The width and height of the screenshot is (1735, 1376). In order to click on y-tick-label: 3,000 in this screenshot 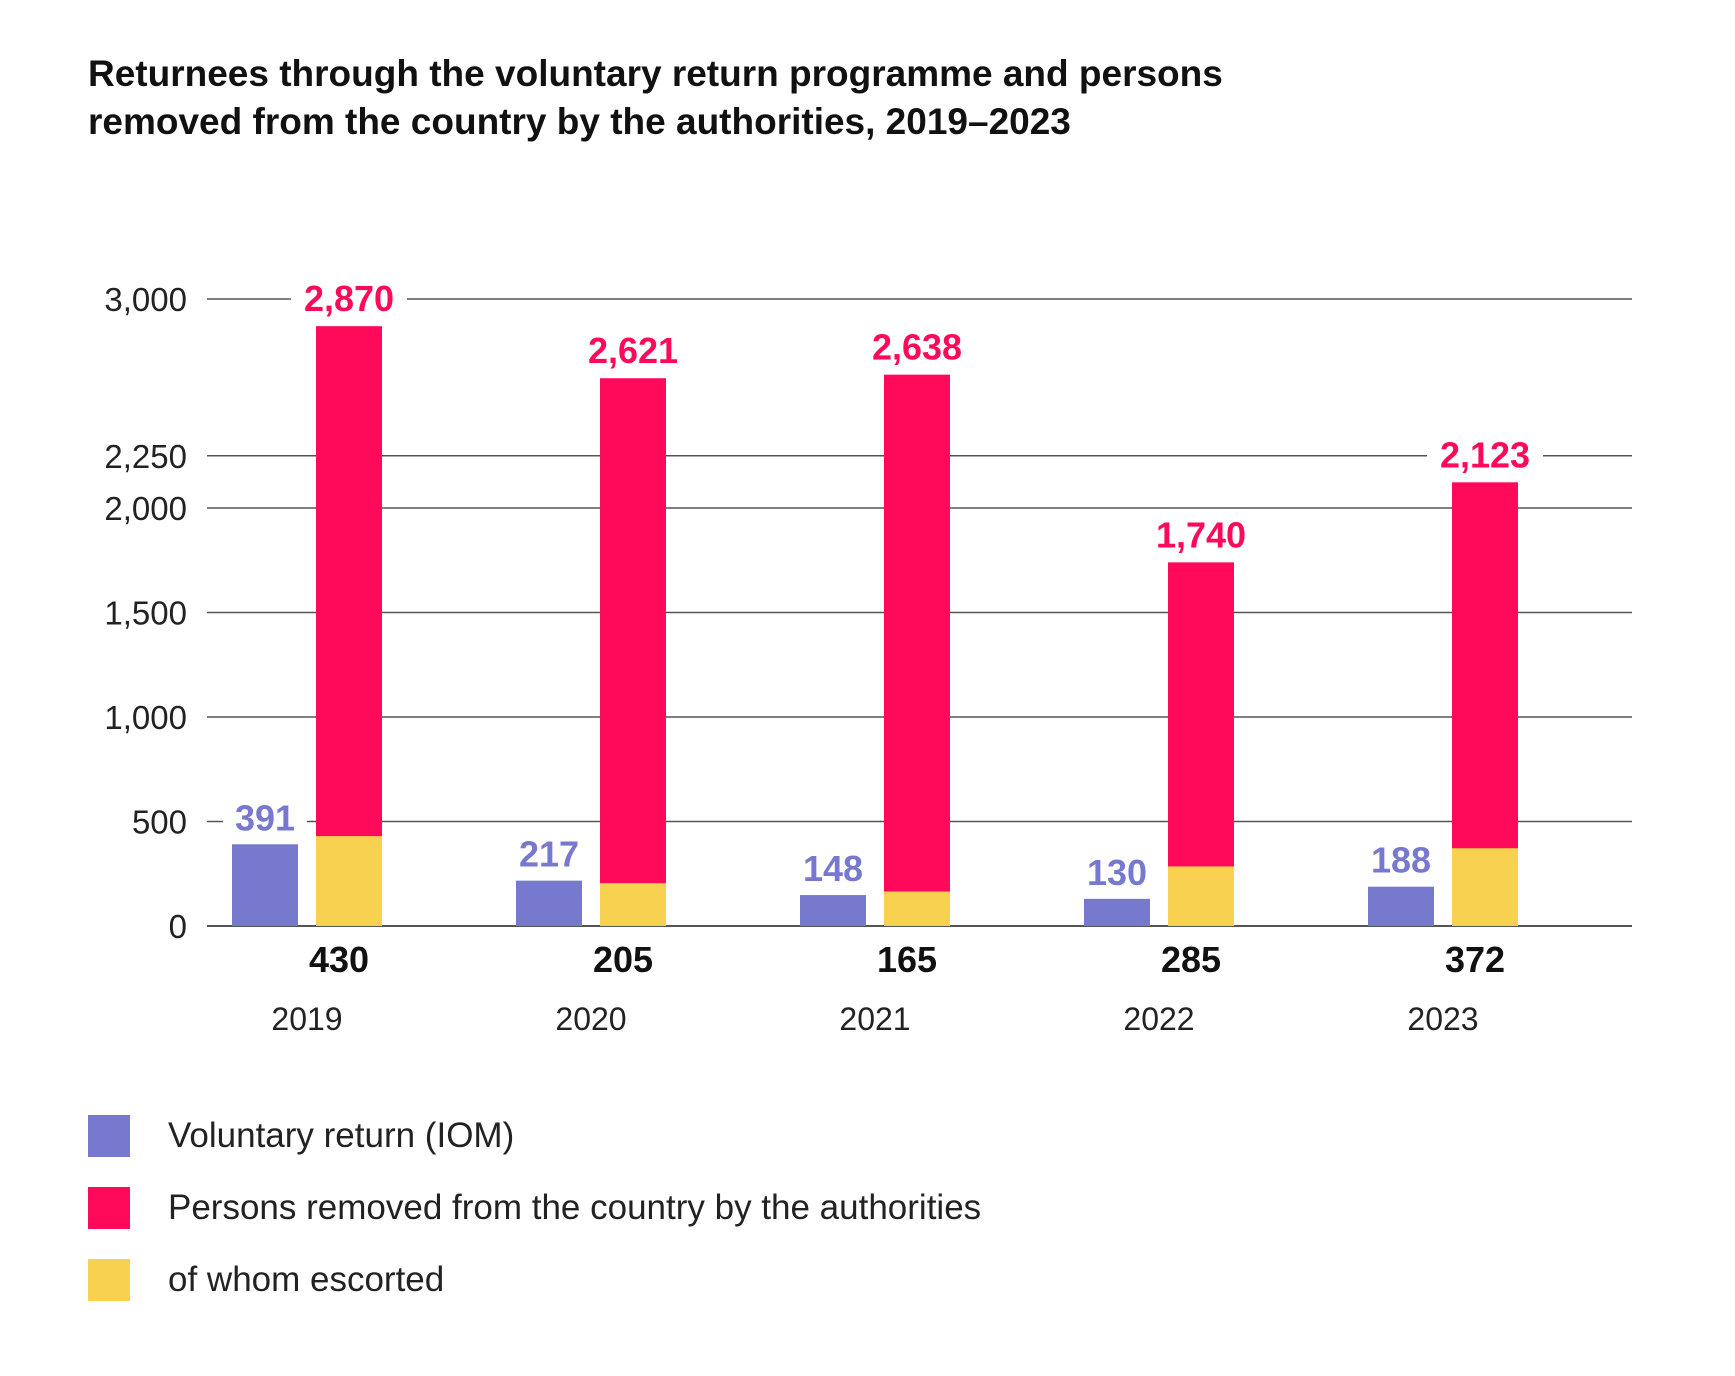, I will do `click(145, 299)`.